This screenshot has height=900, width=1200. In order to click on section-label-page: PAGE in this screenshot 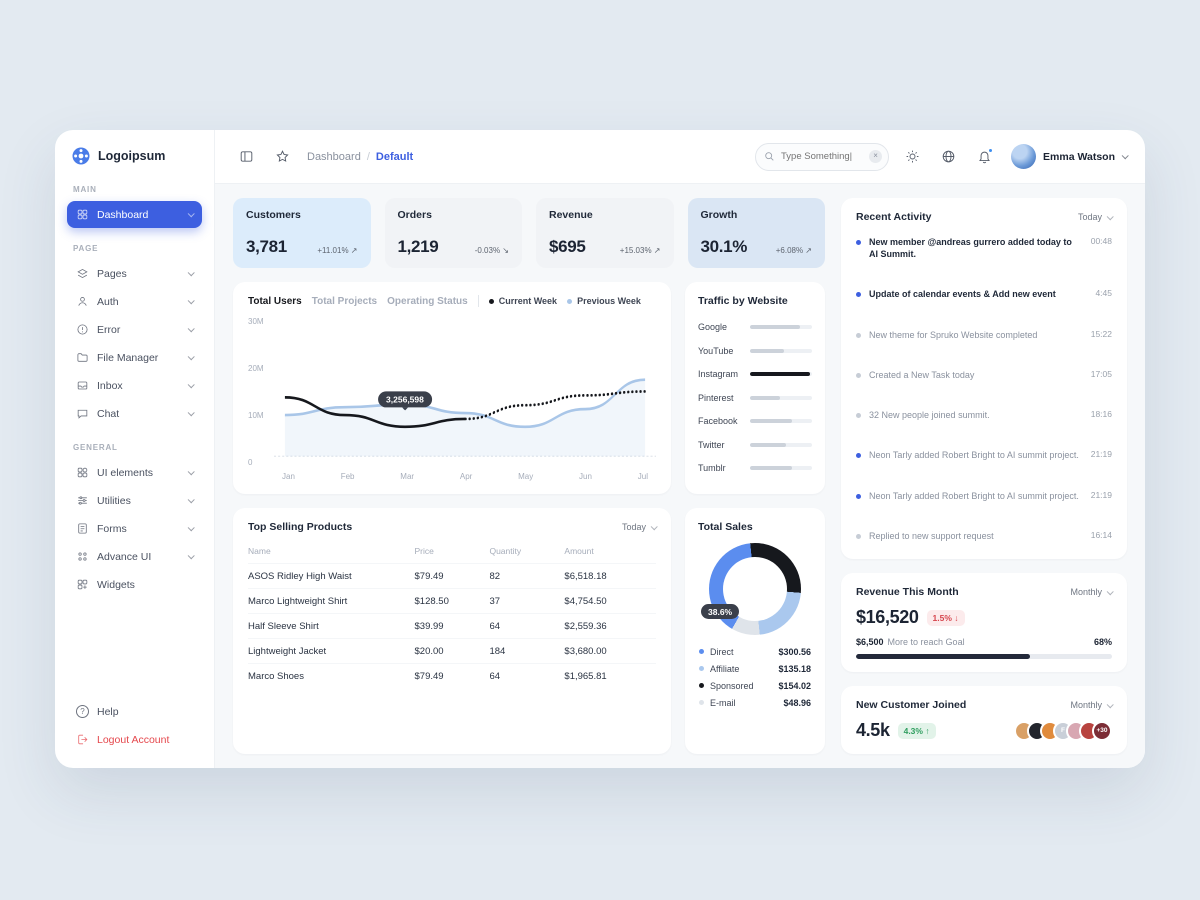, I will do `click(86, 248)`.